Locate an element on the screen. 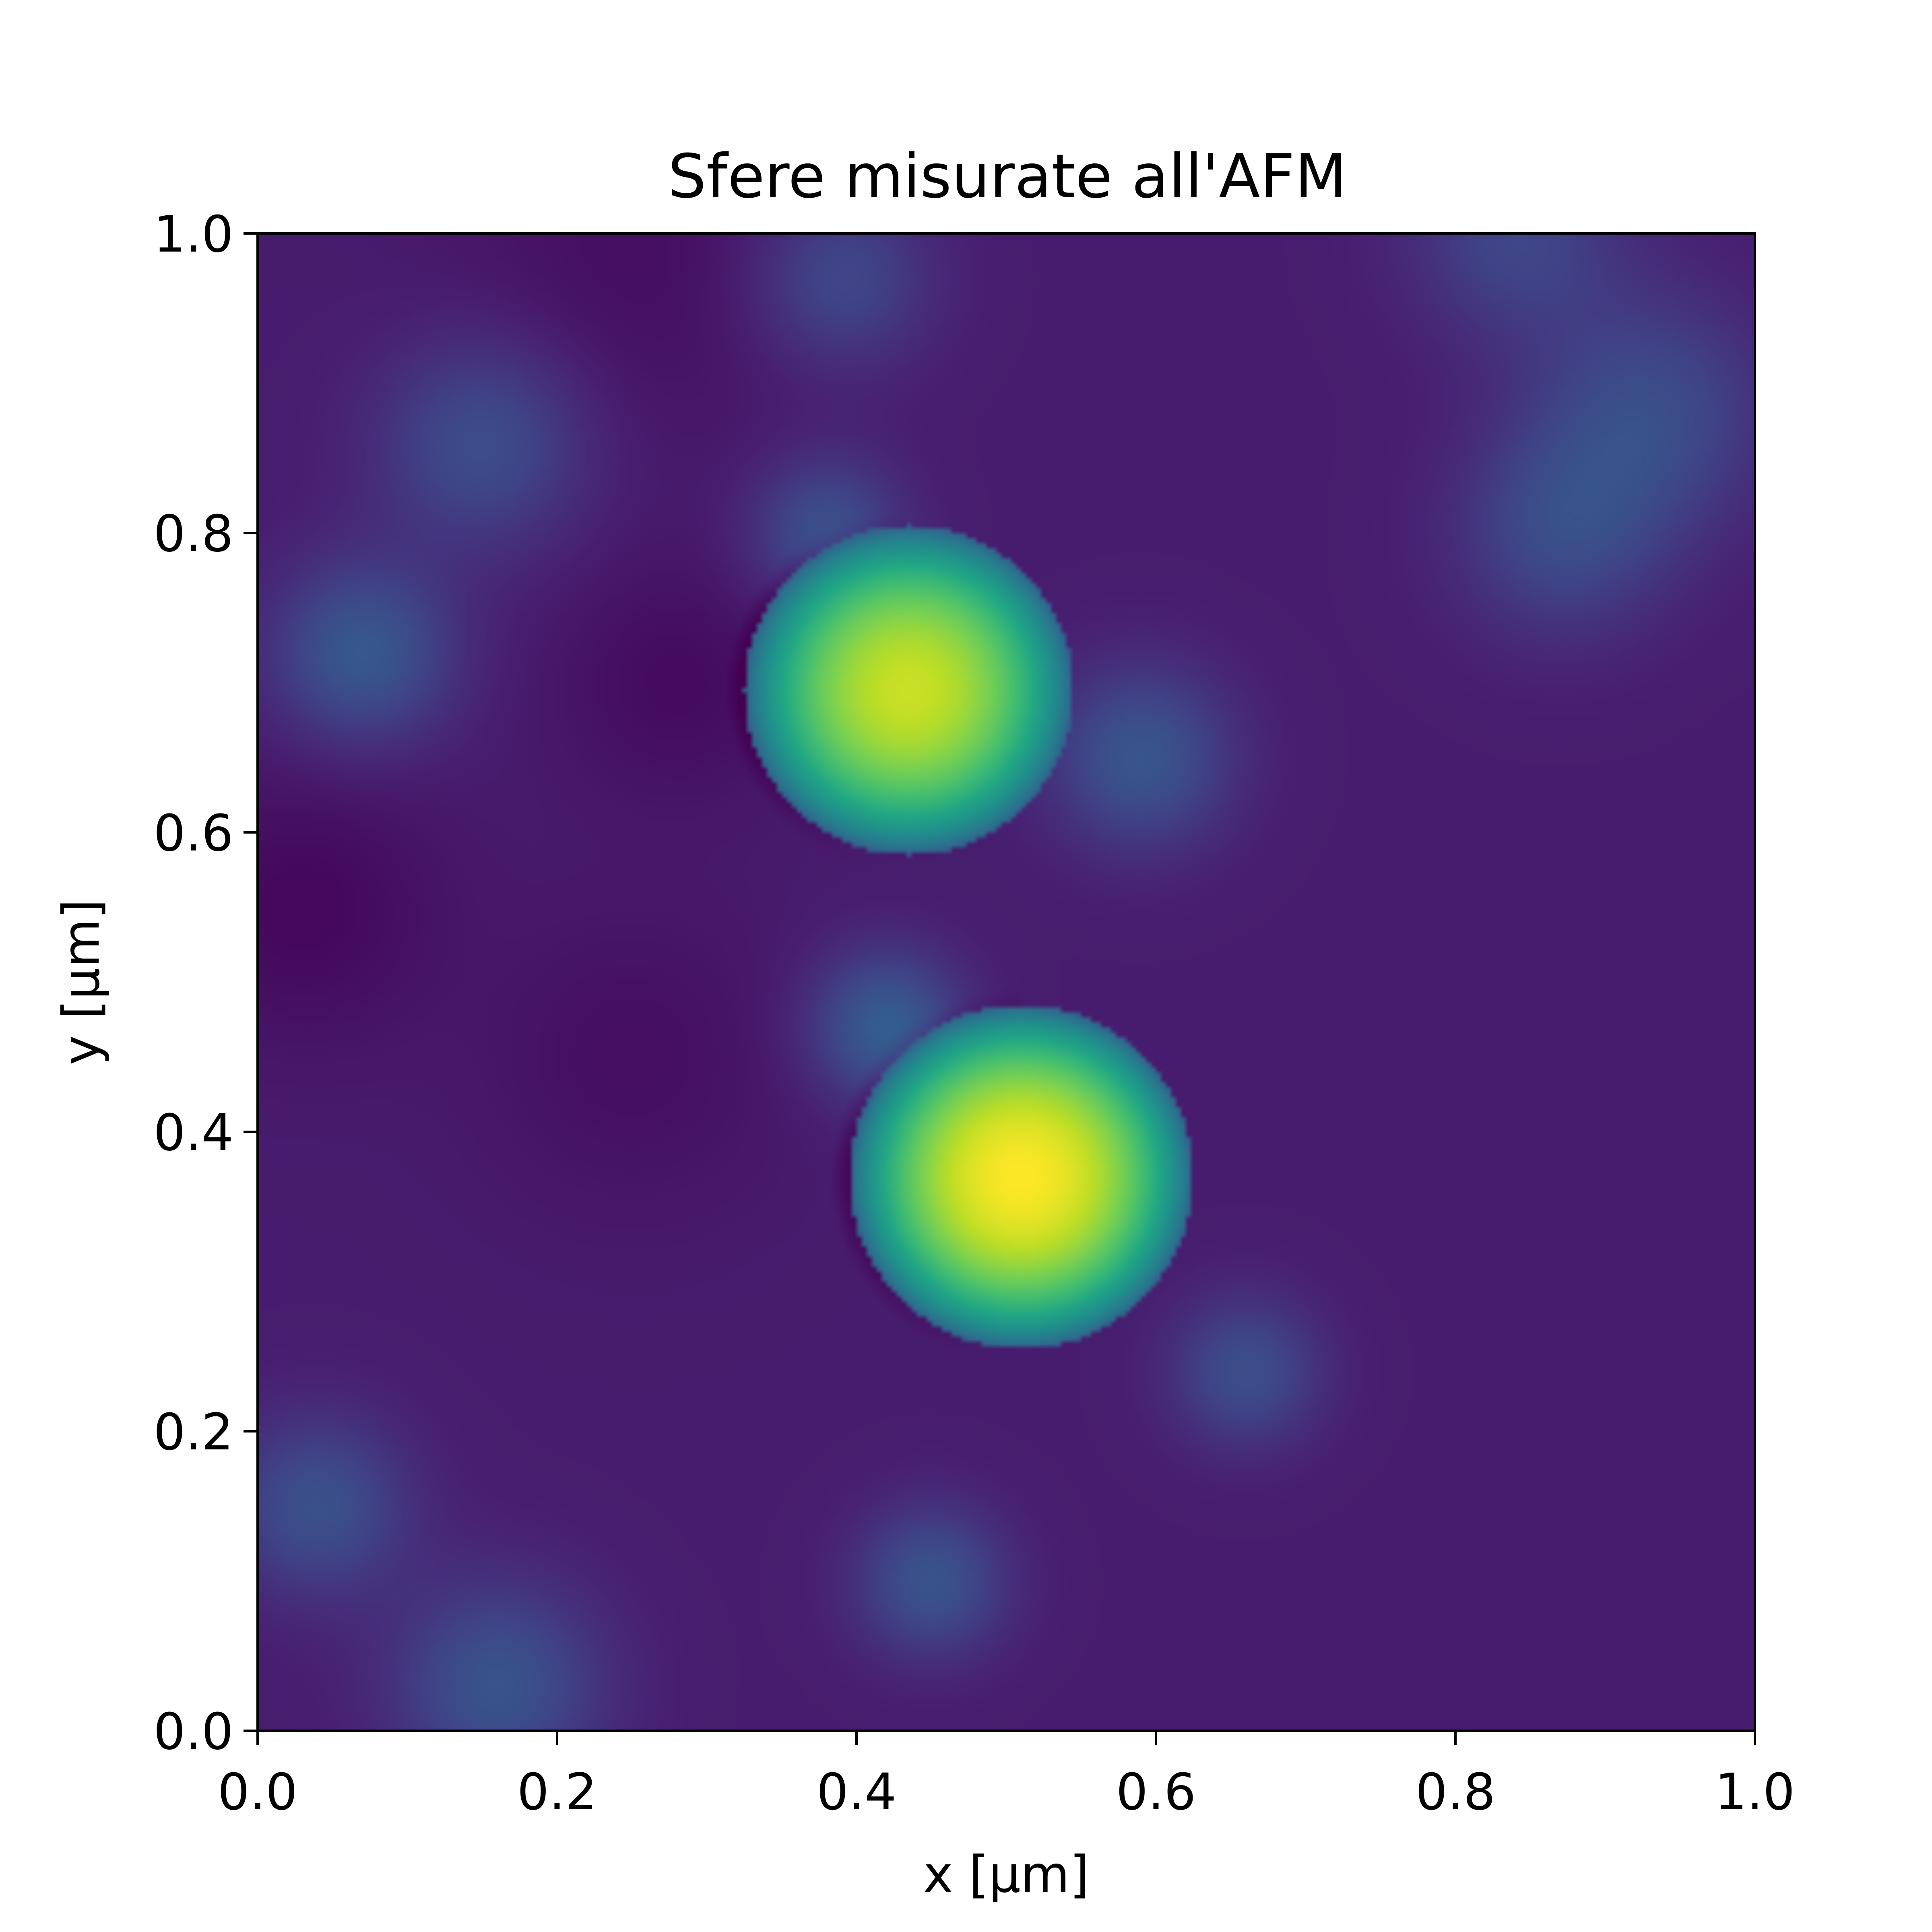 The width and height of the screenshot is (1932, 1932). x-axis-label: x [μm] is located at coordinates (1007, 1874).